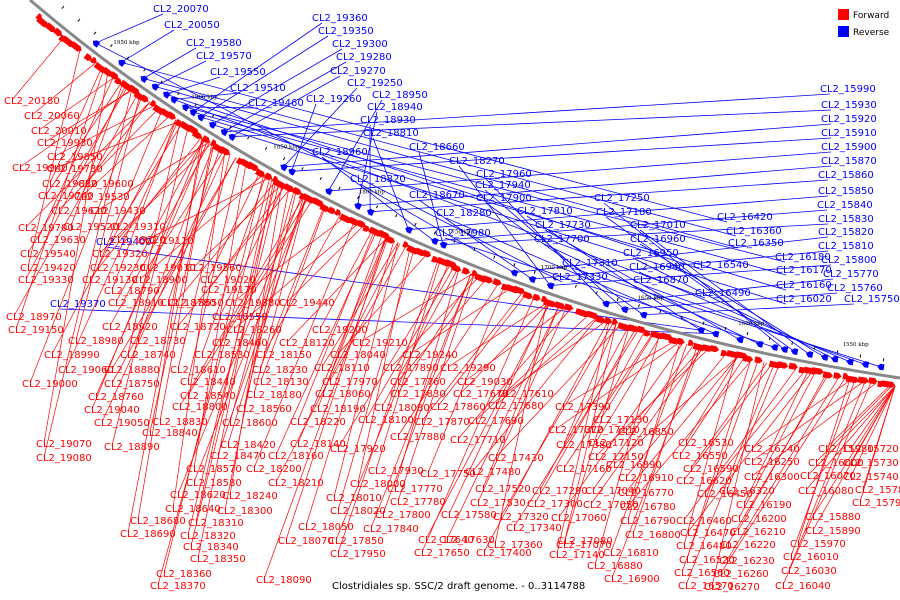  I want to click on forward-gene-label: CL2_18190, so click(338, 409).